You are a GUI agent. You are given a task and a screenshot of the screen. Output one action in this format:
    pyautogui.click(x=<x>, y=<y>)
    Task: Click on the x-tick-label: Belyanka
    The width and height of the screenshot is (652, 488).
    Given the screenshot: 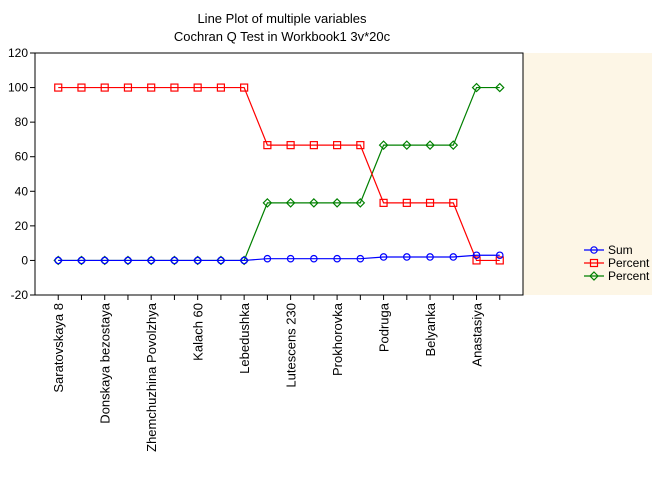 What is the action you would take?
    pyautogui.click(x=430, y=329)
    